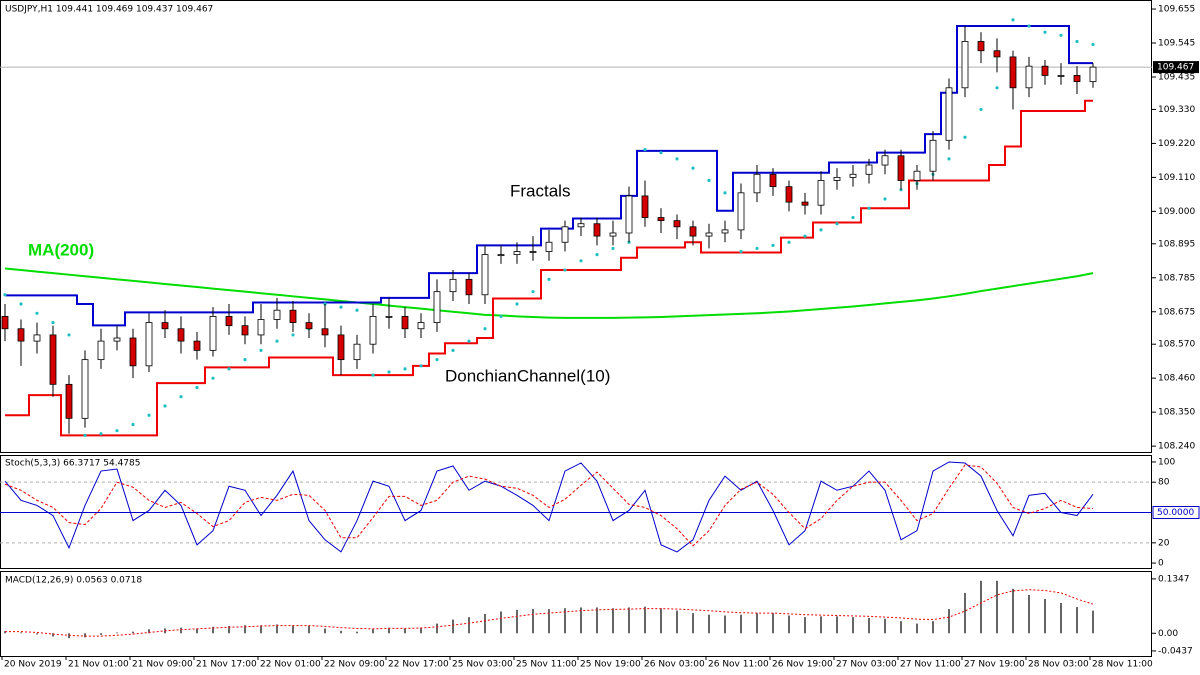 This screenshot has width=1200, height=675. Describe the element at coordinates (354, 665) in the screenshot. I see `x-tick-label: 22 Nov 09:00` at that location.